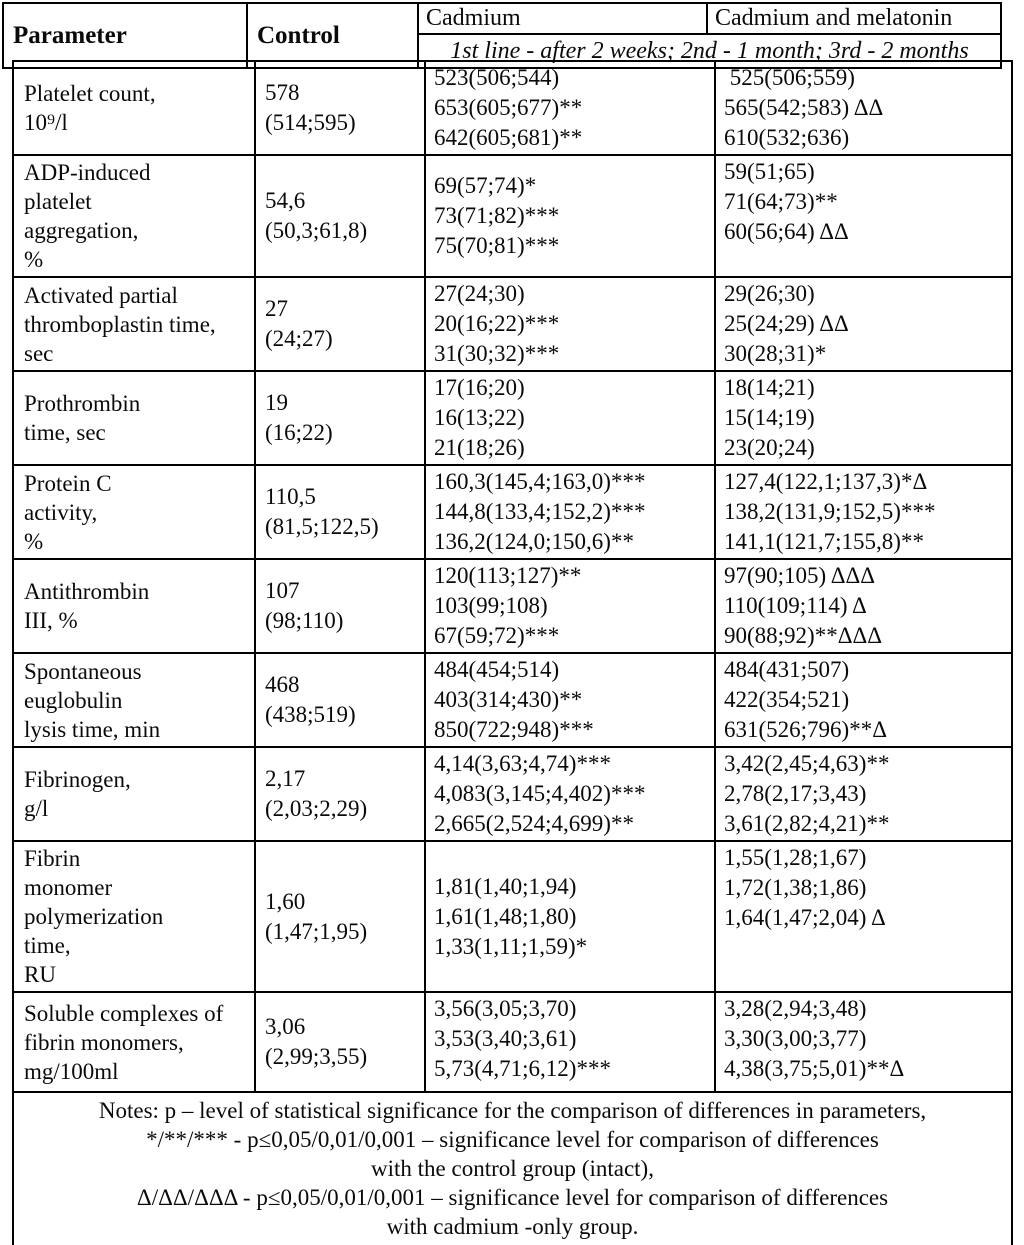 Image resolution: width=1024 pixels, height=1245 pixels. Describe the element at coordinates (570, 216) in the screenshot. I see `cadmium-cell: 69(57;74)* 73(71;82)*** 75(70;81)***` at that location.